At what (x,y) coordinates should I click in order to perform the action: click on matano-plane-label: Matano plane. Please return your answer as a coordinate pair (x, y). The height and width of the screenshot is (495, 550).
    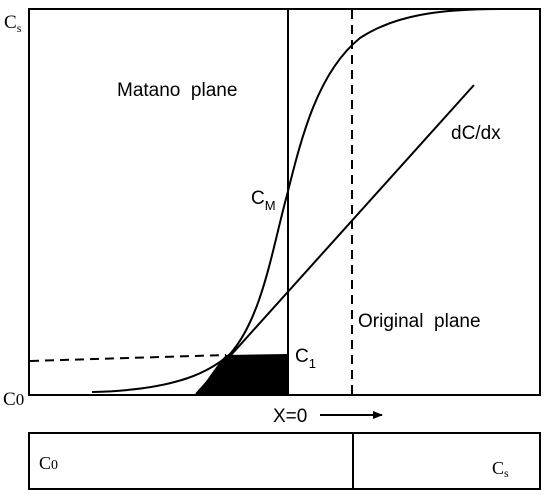
    Looking at the image, I should click on (177, 90).